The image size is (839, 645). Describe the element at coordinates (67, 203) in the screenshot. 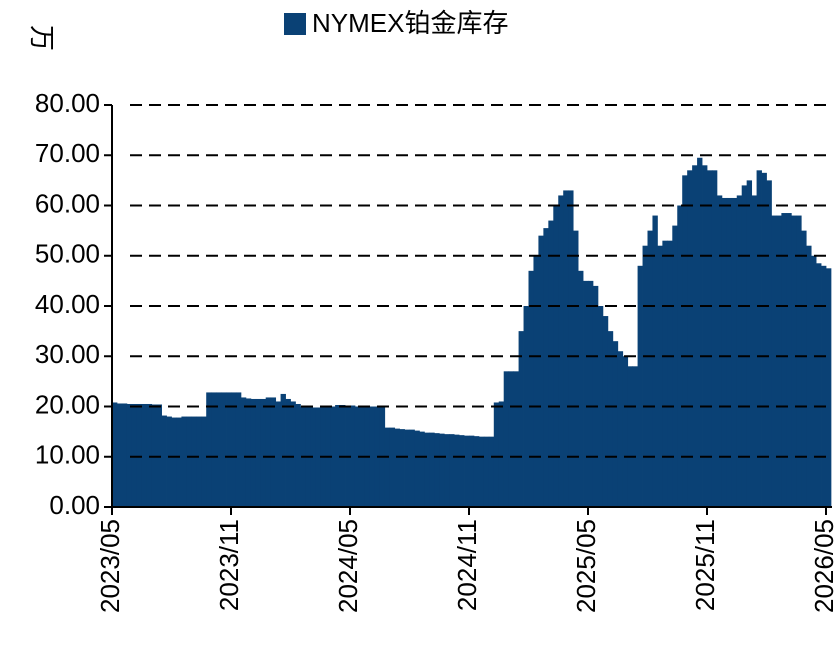

I see `y-tick-label: 60.00` at that location.